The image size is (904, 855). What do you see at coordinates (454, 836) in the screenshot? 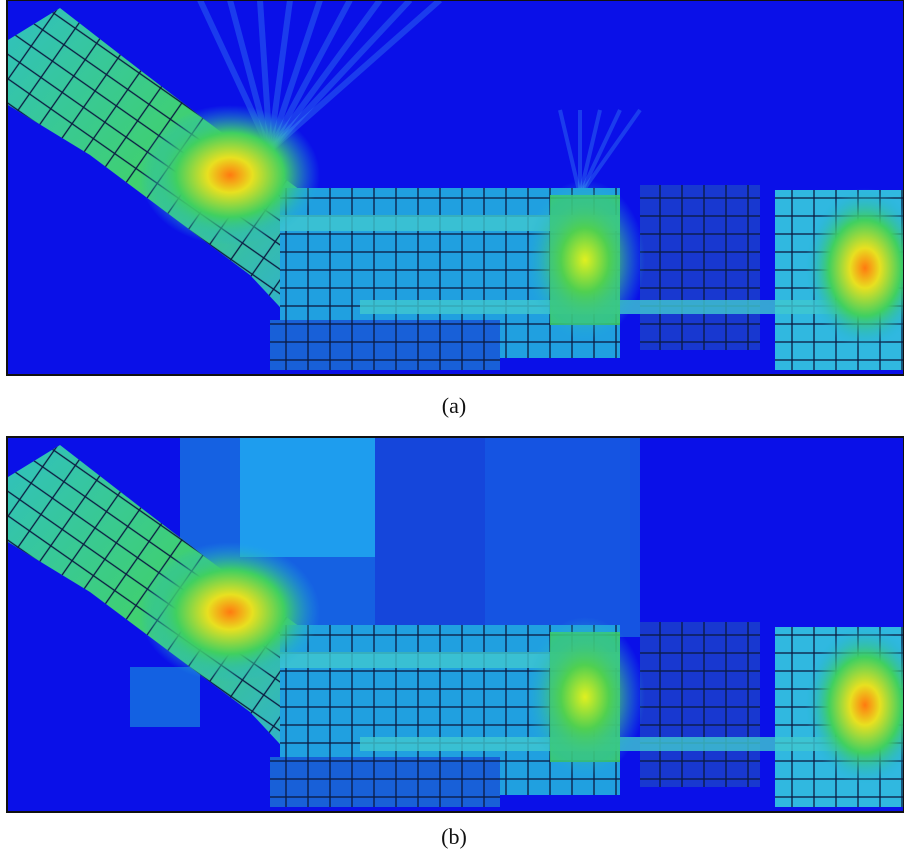
I see `caption: (b)` at bounding box center [454, 836].